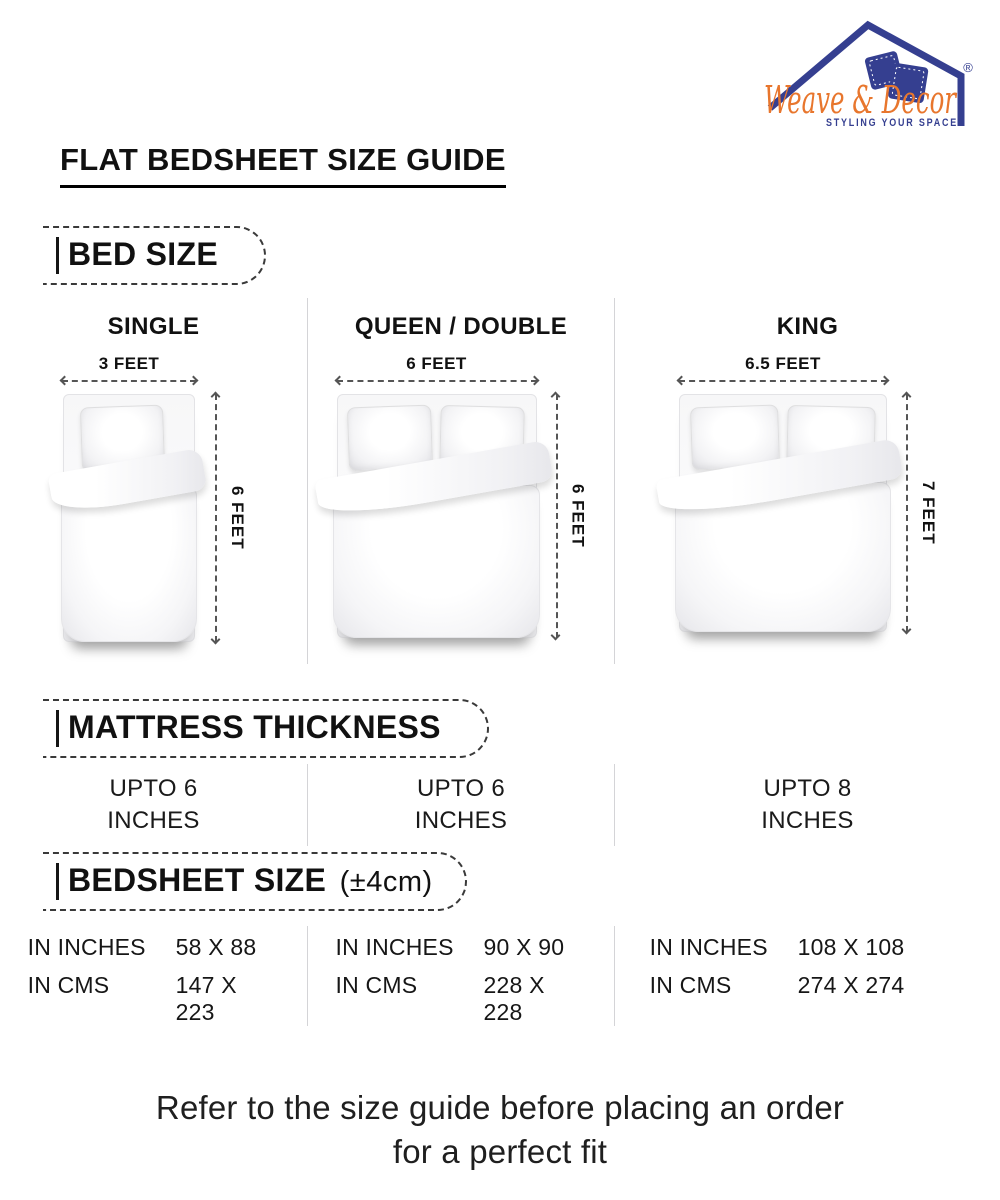 This screenshot has width=1000, height=1200. Describe the element at coordinates (153, 326) in the screenshot. I see `bed-type-label: SINGLE` at that location.